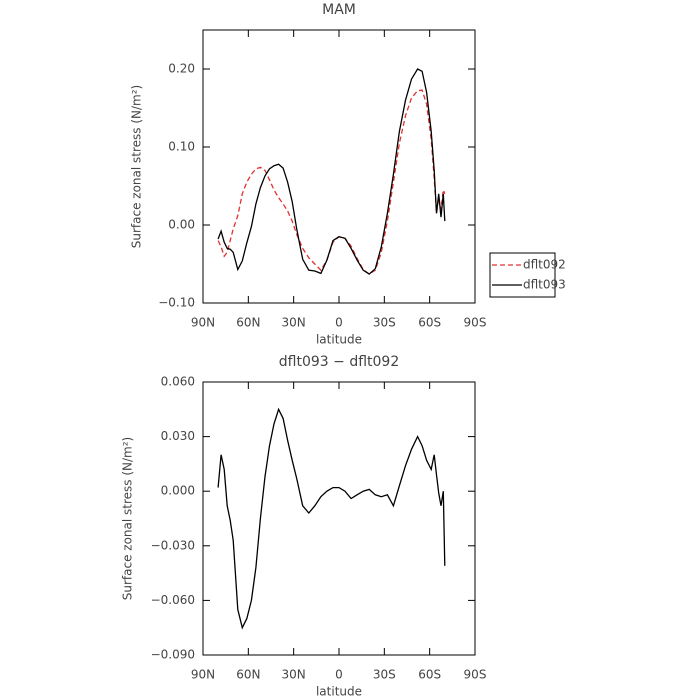 This screenshot has height=700, width=700. Describe the element at coordinates (178, 382) in the screenshot. I see `y-tick-label: 0.060` at that location.